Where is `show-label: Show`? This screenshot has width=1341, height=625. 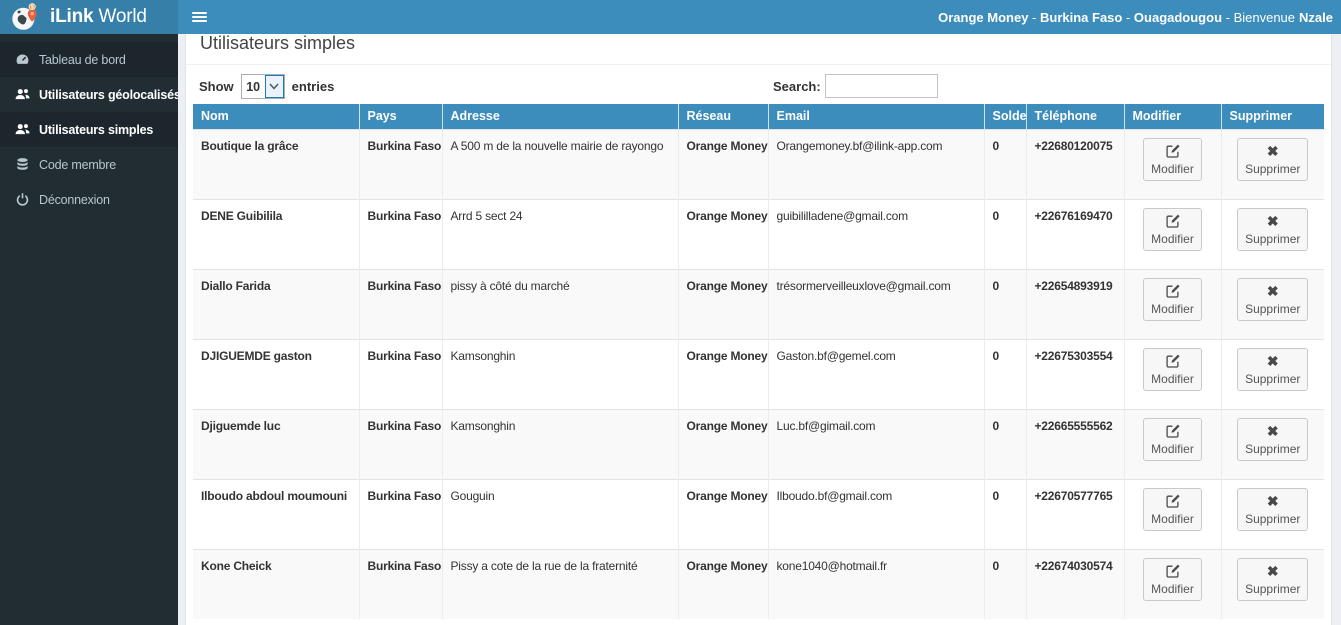
show-label: Show is located at coordinates (216, 86).